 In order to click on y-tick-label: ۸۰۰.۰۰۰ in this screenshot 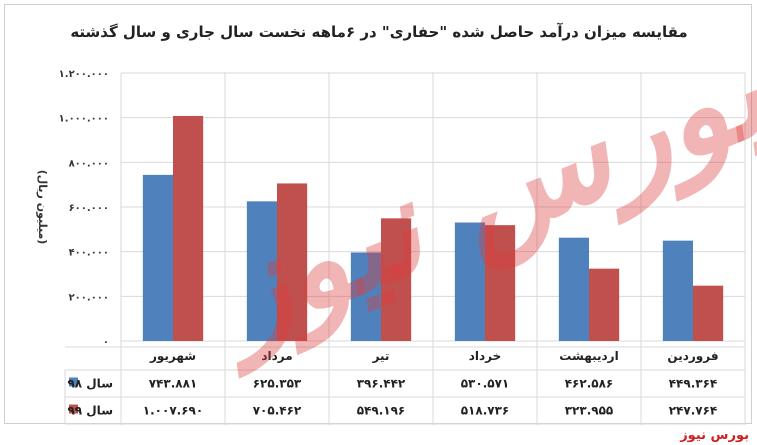, I will do `click(89, 163)`.